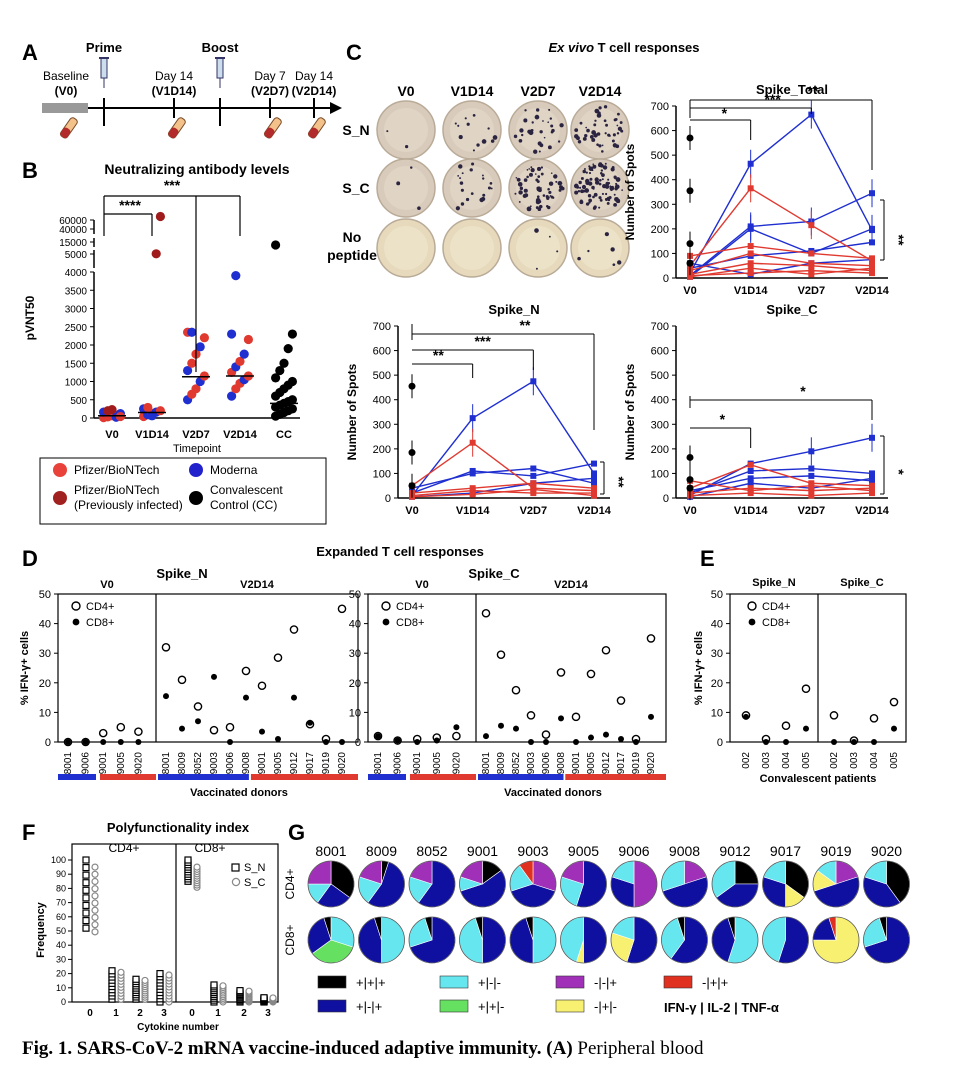 The image size is (960, 1073). Describe the element at coordinates (735, 884) in the screenshot. I see `cd4-pie` at that location.